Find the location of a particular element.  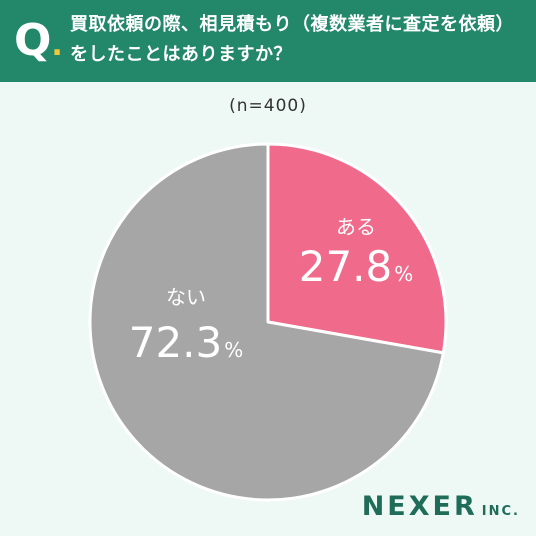

pie-slice-yes is located at coordinates (357, 248).